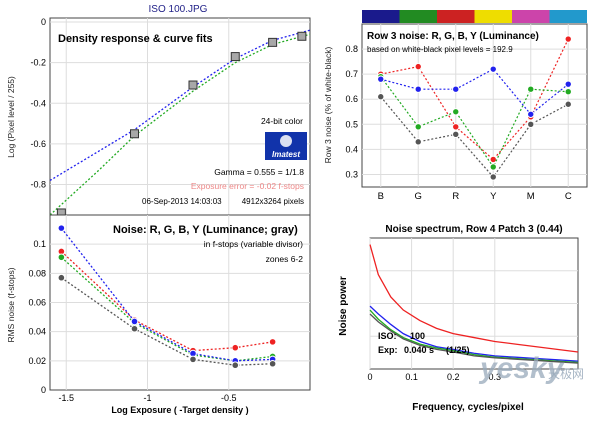 This screenshot has width=600, height=429. I want to click on noise-fstops-y-tick-label: 0.1, so click(39, 244).